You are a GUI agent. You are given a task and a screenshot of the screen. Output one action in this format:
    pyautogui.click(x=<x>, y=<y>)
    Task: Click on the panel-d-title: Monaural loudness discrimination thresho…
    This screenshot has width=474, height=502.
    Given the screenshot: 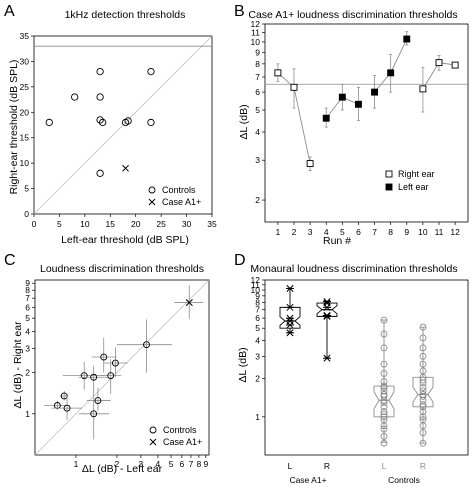 What is the action you would take?
    pyautogui.click(x=353, y=269)
    